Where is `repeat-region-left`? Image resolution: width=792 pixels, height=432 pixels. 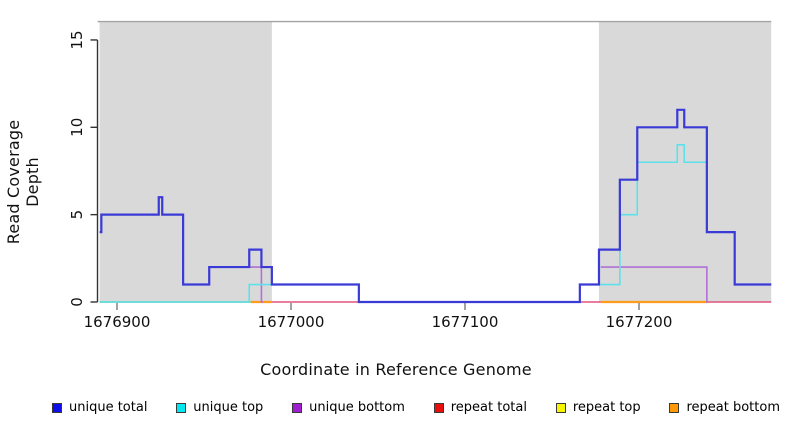
repeat-region-left is located at coordinates (185, 161).